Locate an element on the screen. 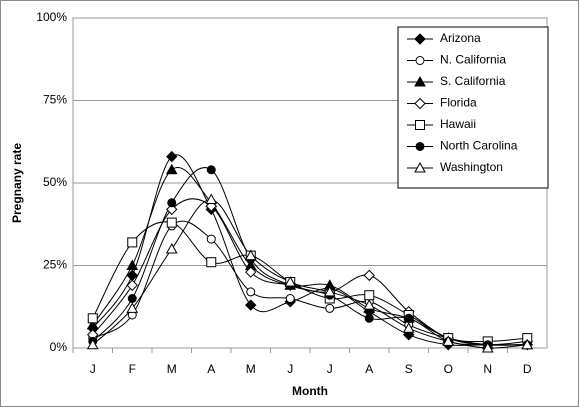 Image resolution: width=579 pixels, height=407 pixels. legend-label: Hawaii is located at coordinates (458, 124).